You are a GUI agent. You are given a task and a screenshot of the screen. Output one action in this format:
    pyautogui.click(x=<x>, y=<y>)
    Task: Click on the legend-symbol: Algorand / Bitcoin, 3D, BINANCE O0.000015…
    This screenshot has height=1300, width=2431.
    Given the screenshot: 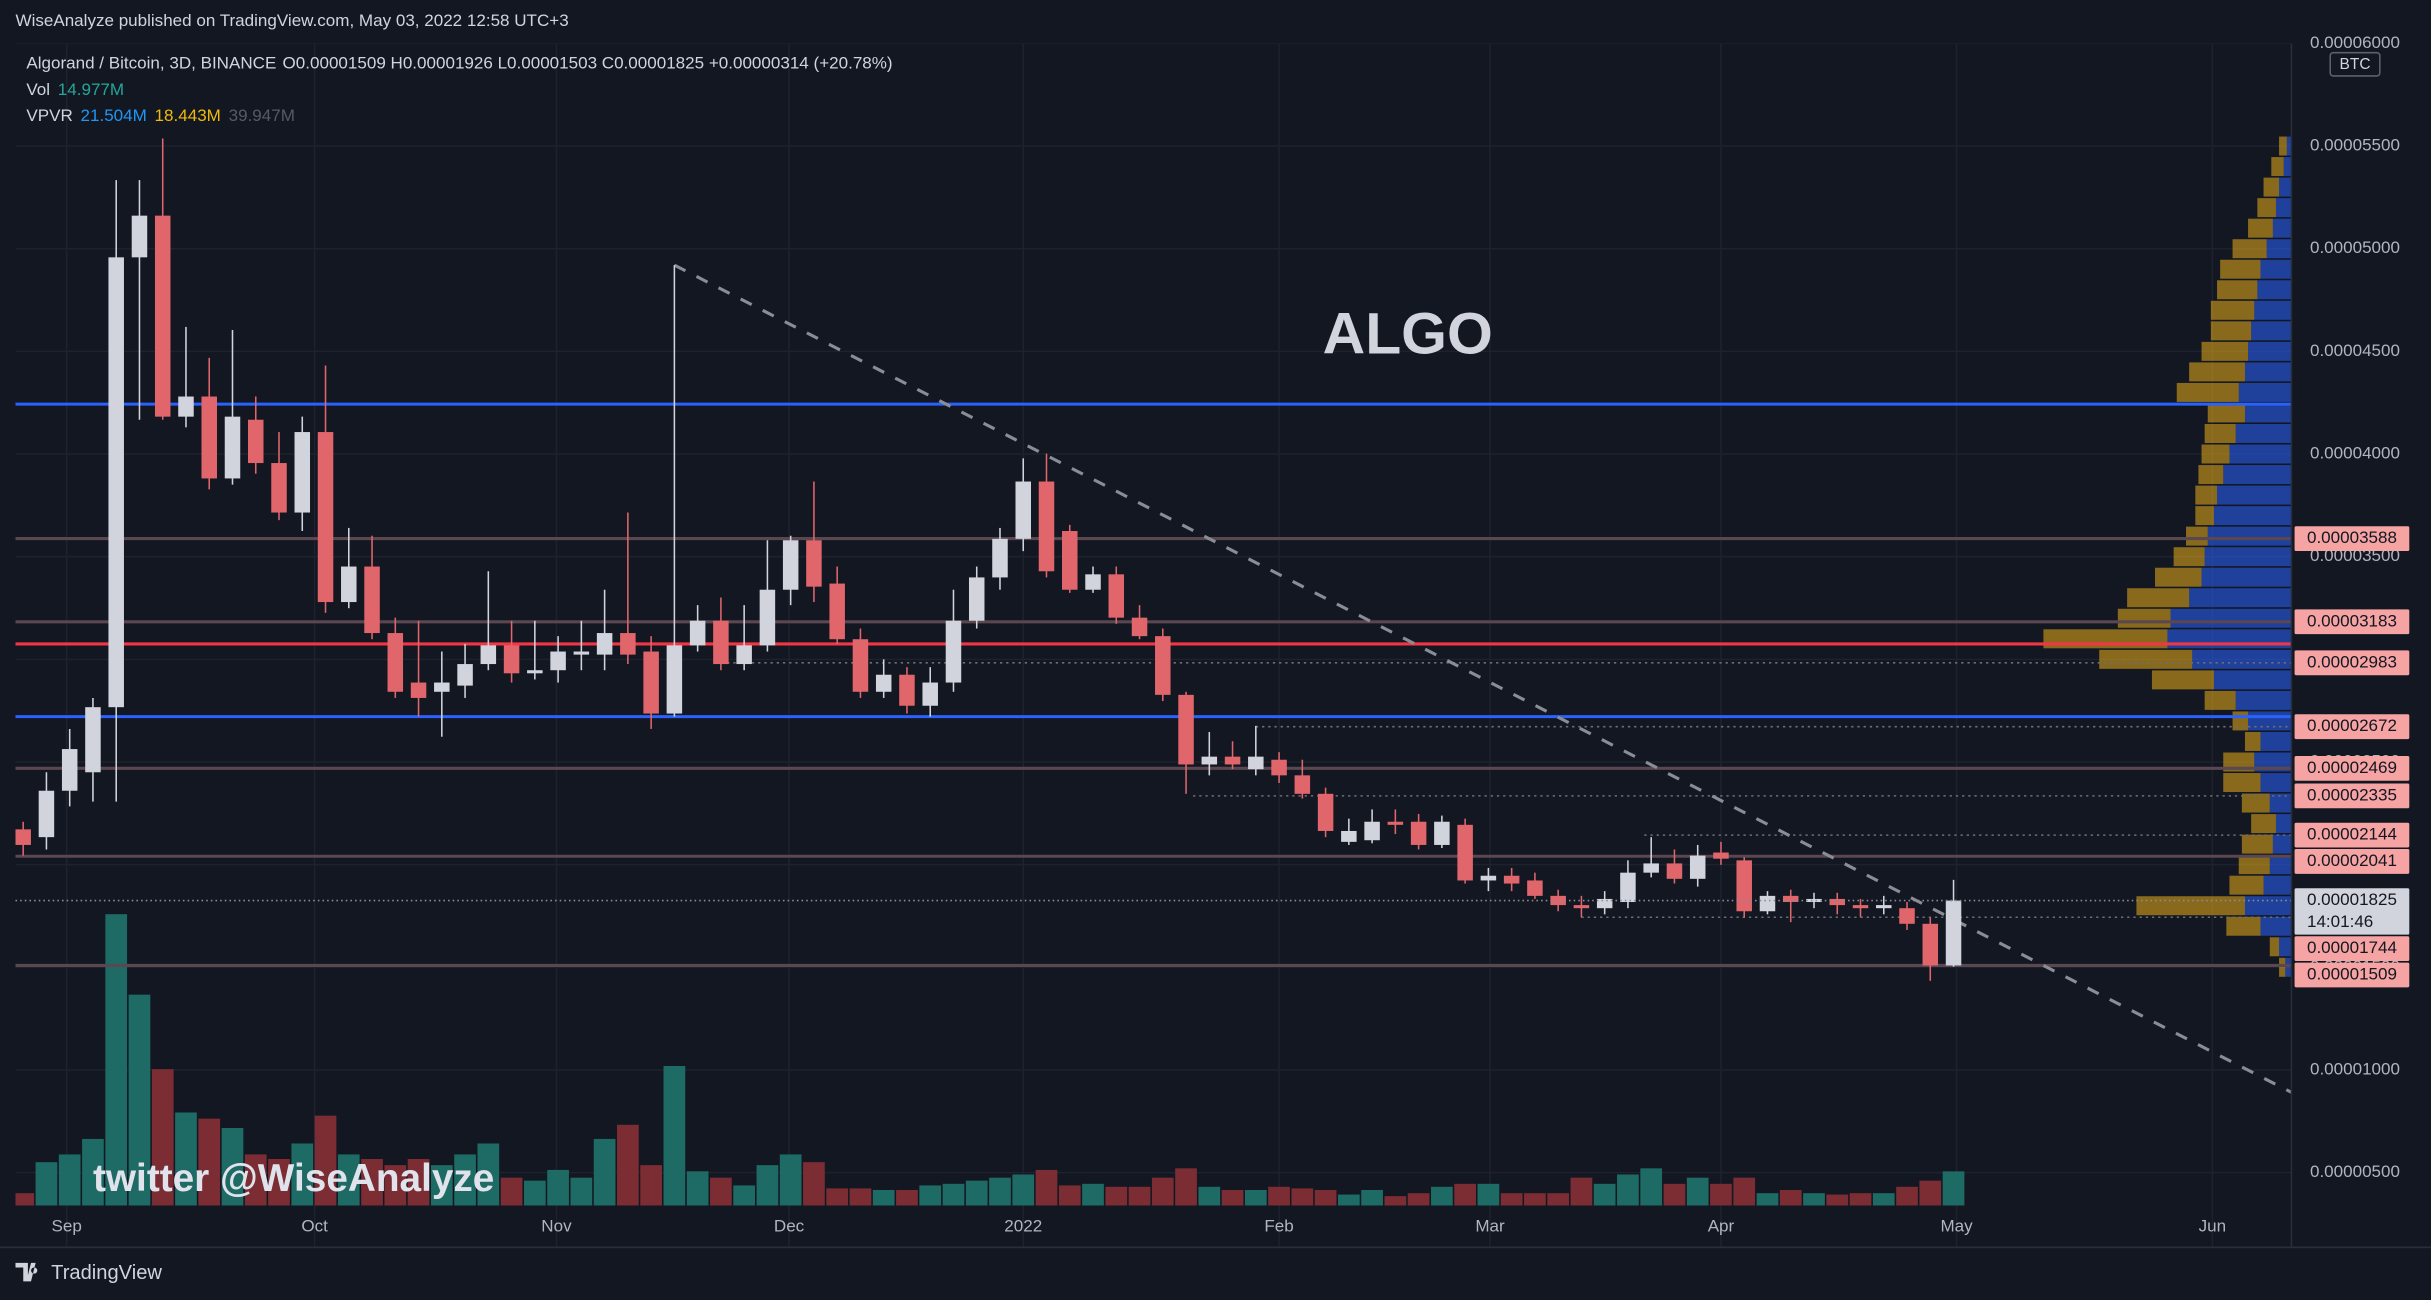 What is the action you would take?
    pyautogui.click(x=459, y=62)
    